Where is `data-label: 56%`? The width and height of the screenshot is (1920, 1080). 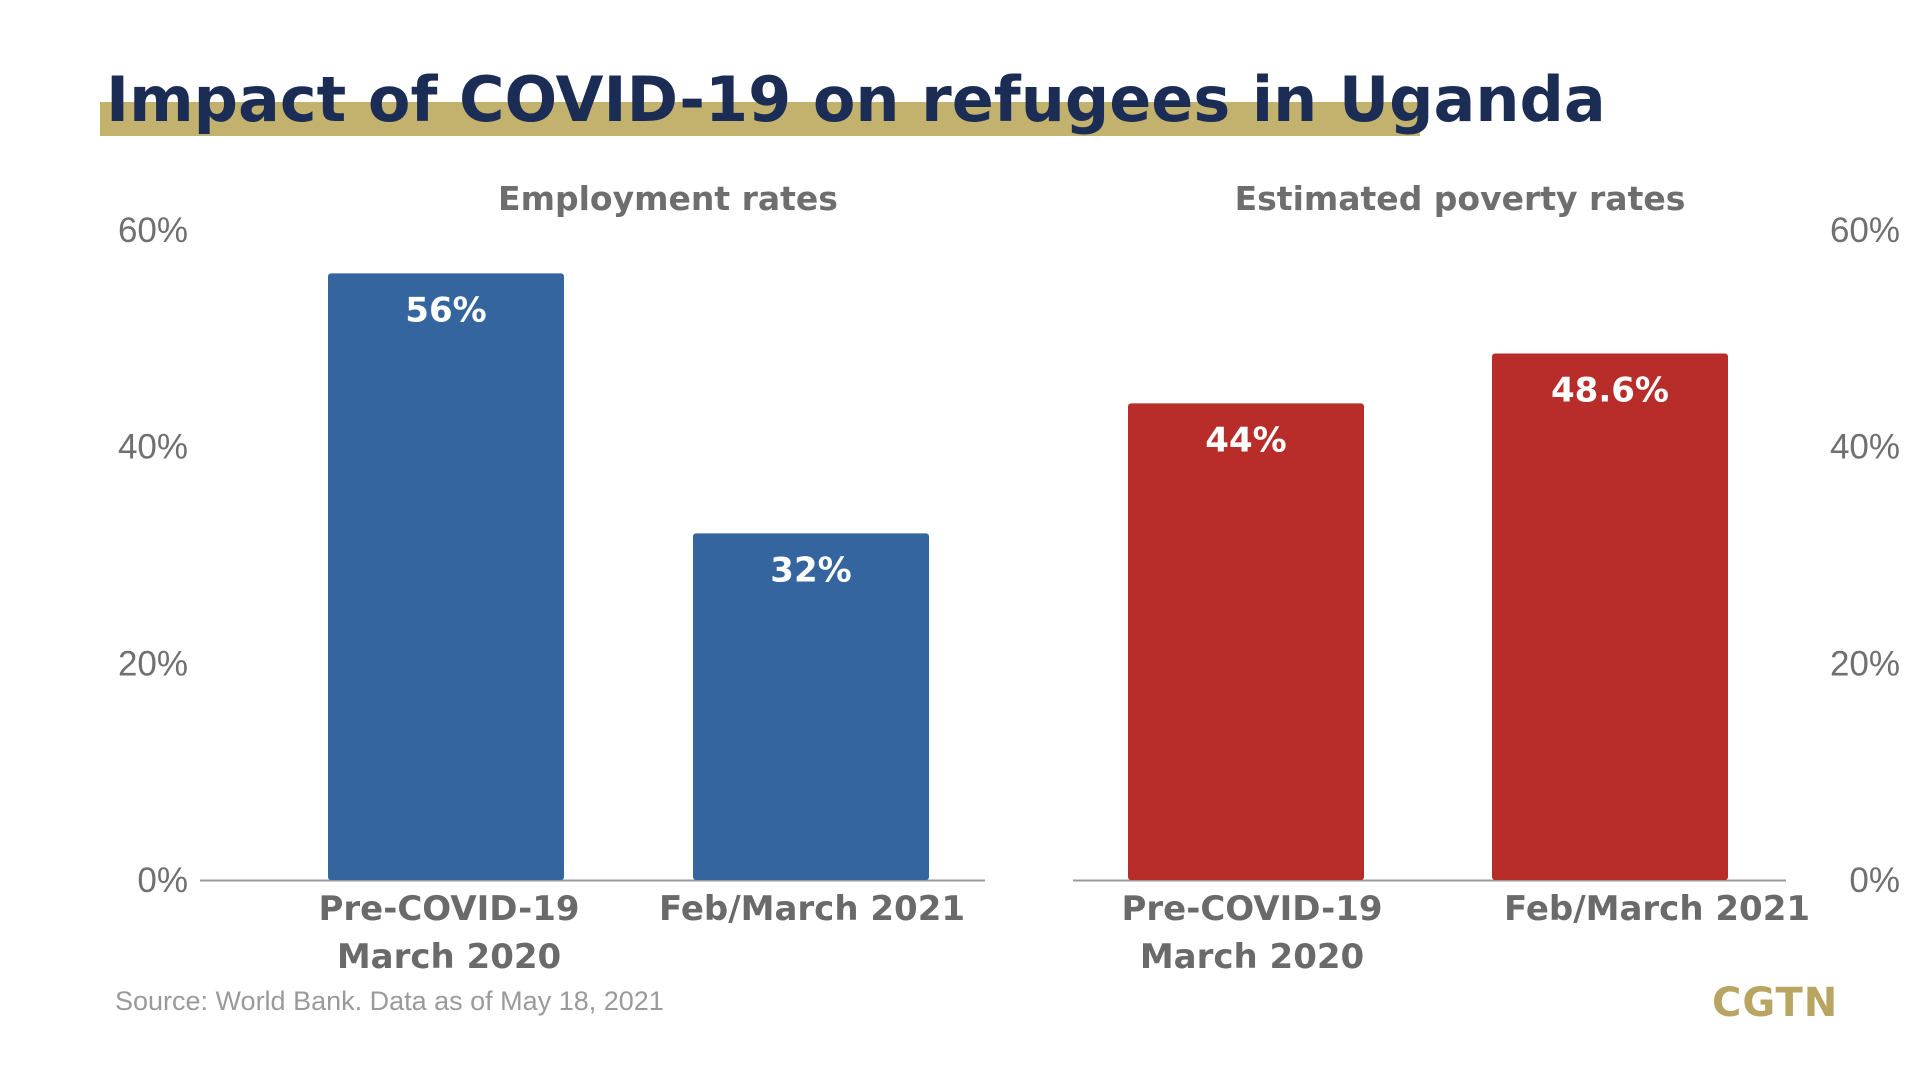 data-label: 56% is located at coordinates (445, 310).